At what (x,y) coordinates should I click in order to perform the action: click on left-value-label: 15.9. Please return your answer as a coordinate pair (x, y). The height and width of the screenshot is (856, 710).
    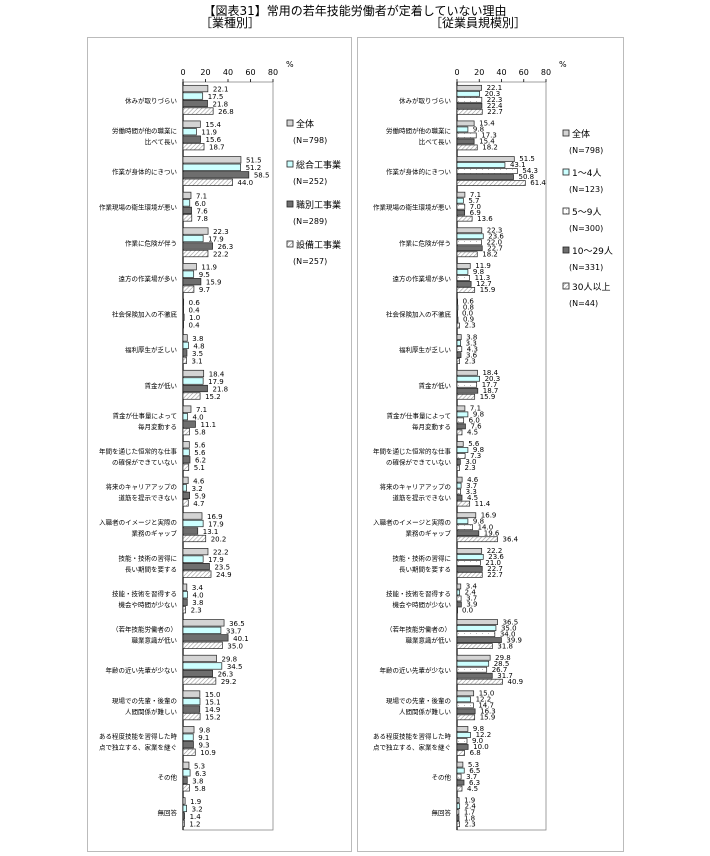
    Looking at the image, I should click on (214, 283).